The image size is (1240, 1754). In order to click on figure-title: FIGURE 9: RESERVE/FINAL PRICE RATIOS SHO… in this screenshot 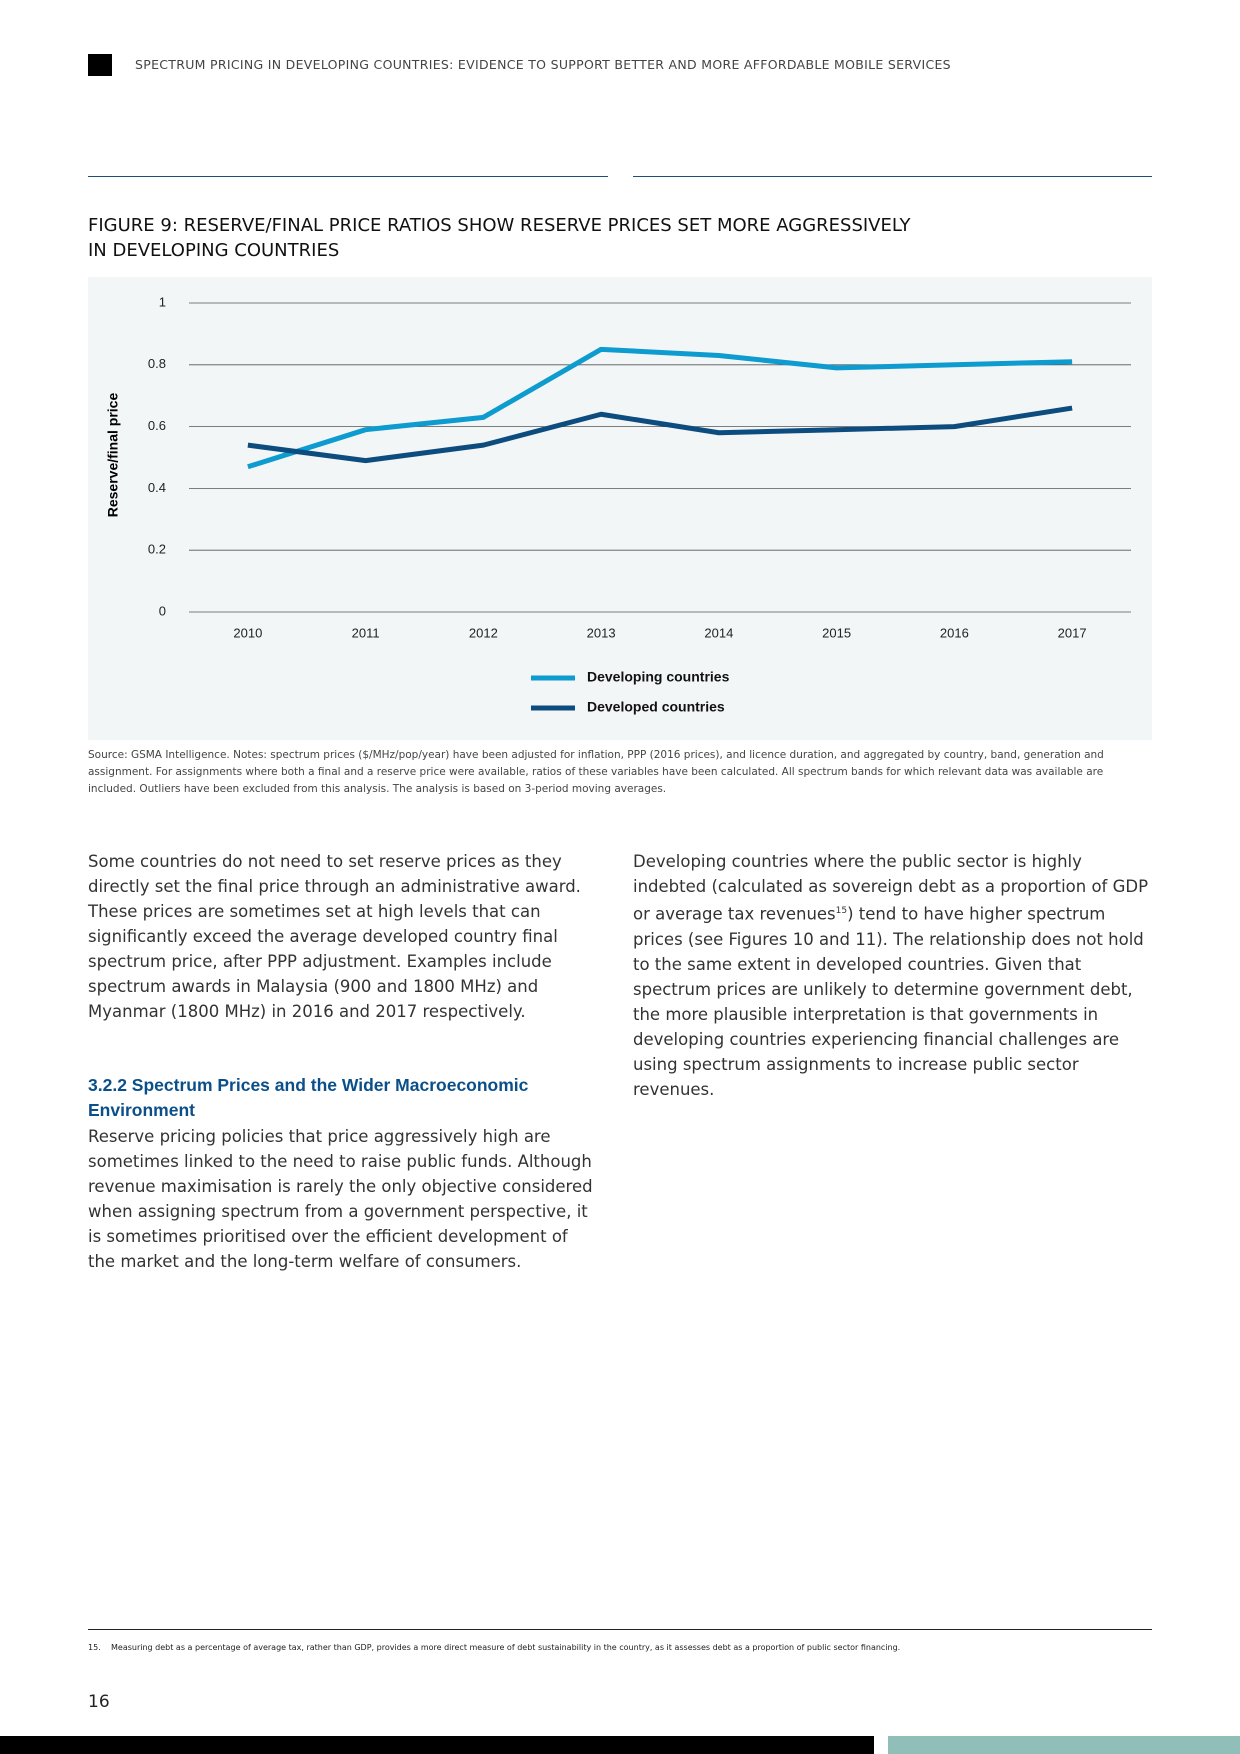, I will do `click(499, 225)`.